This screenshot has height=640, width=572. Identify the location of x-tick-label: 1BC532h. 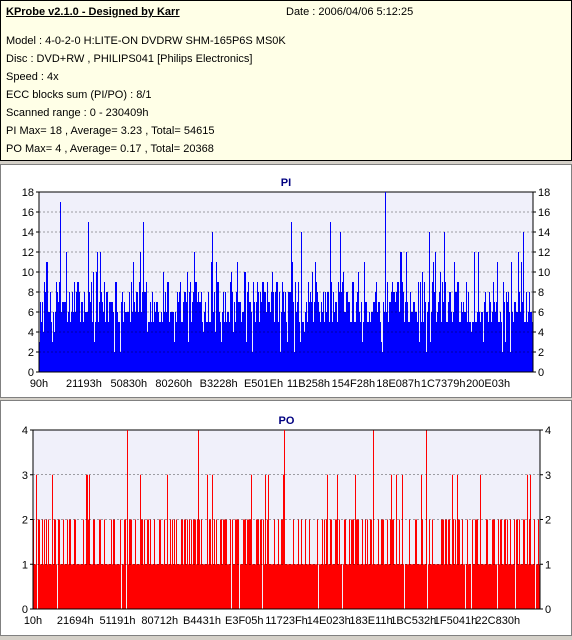
(413, 621).